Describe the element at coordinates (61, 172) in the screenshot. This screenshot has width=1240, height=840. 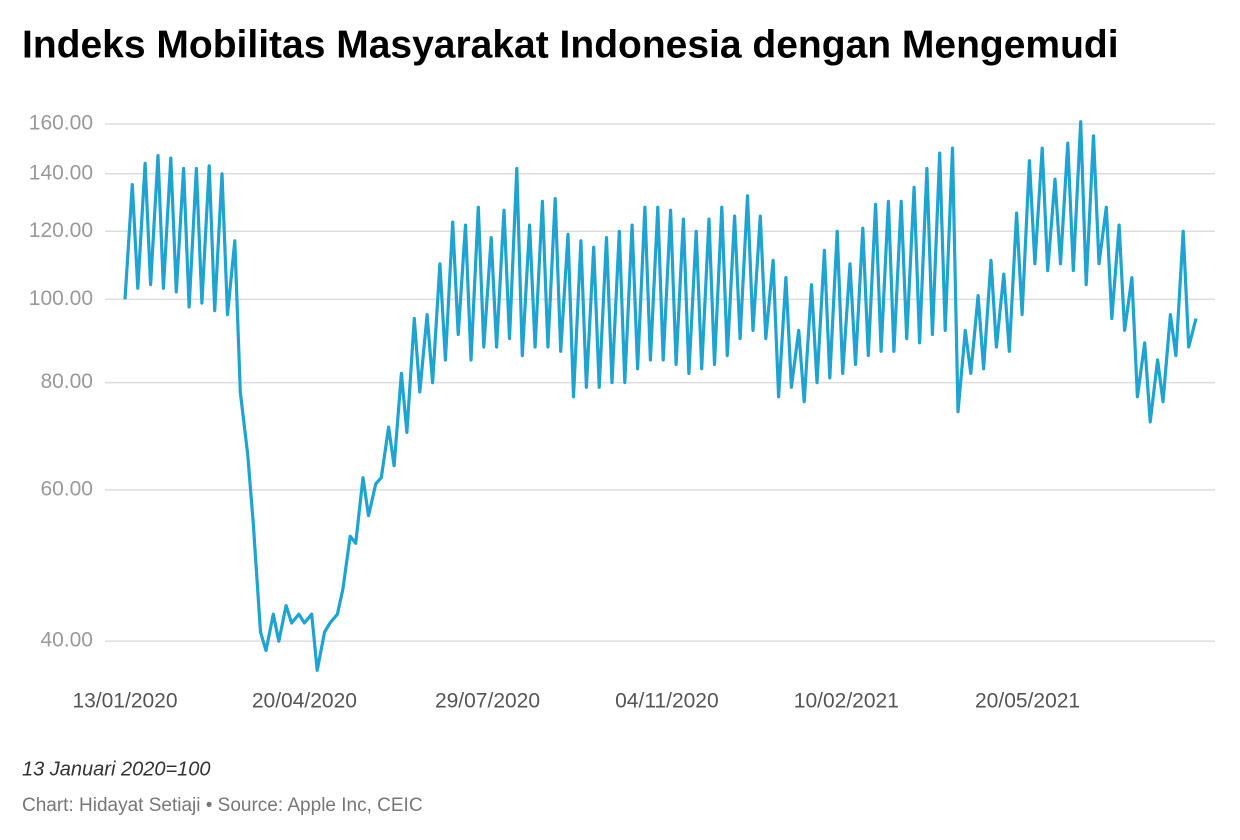
I see `y-tick-label: 140.00` at that location.